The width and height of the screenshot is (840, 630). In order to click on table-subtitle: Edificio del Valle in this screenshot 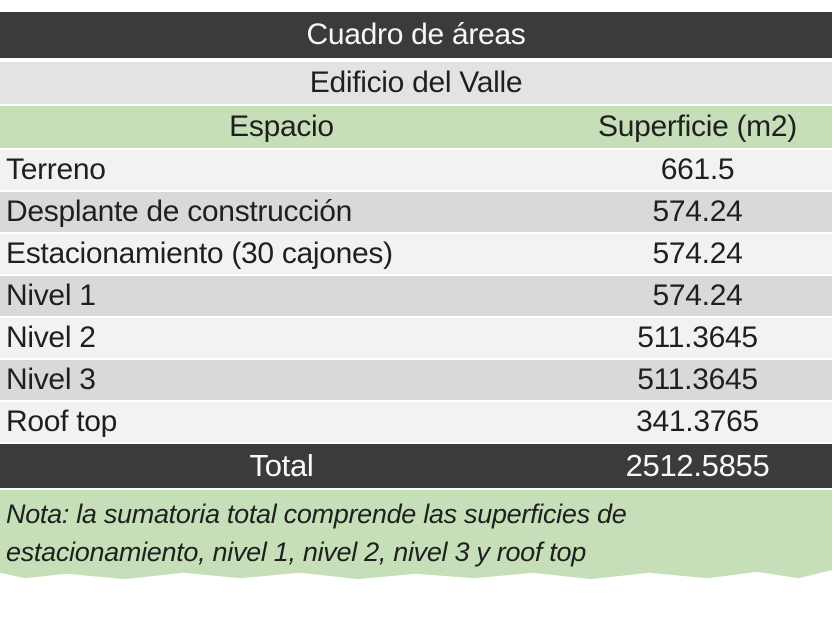, I will do `click(416, 84)`.